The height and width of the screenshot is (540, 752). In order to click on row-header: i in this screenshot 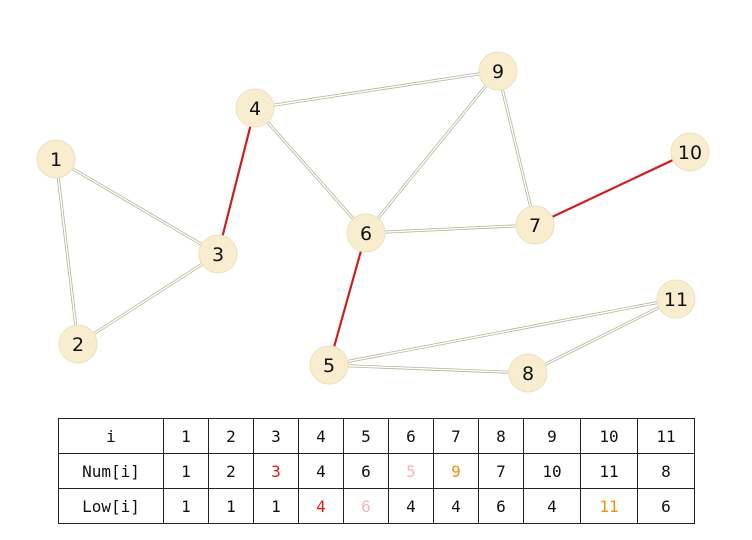, I will do `click(111, 436)`.